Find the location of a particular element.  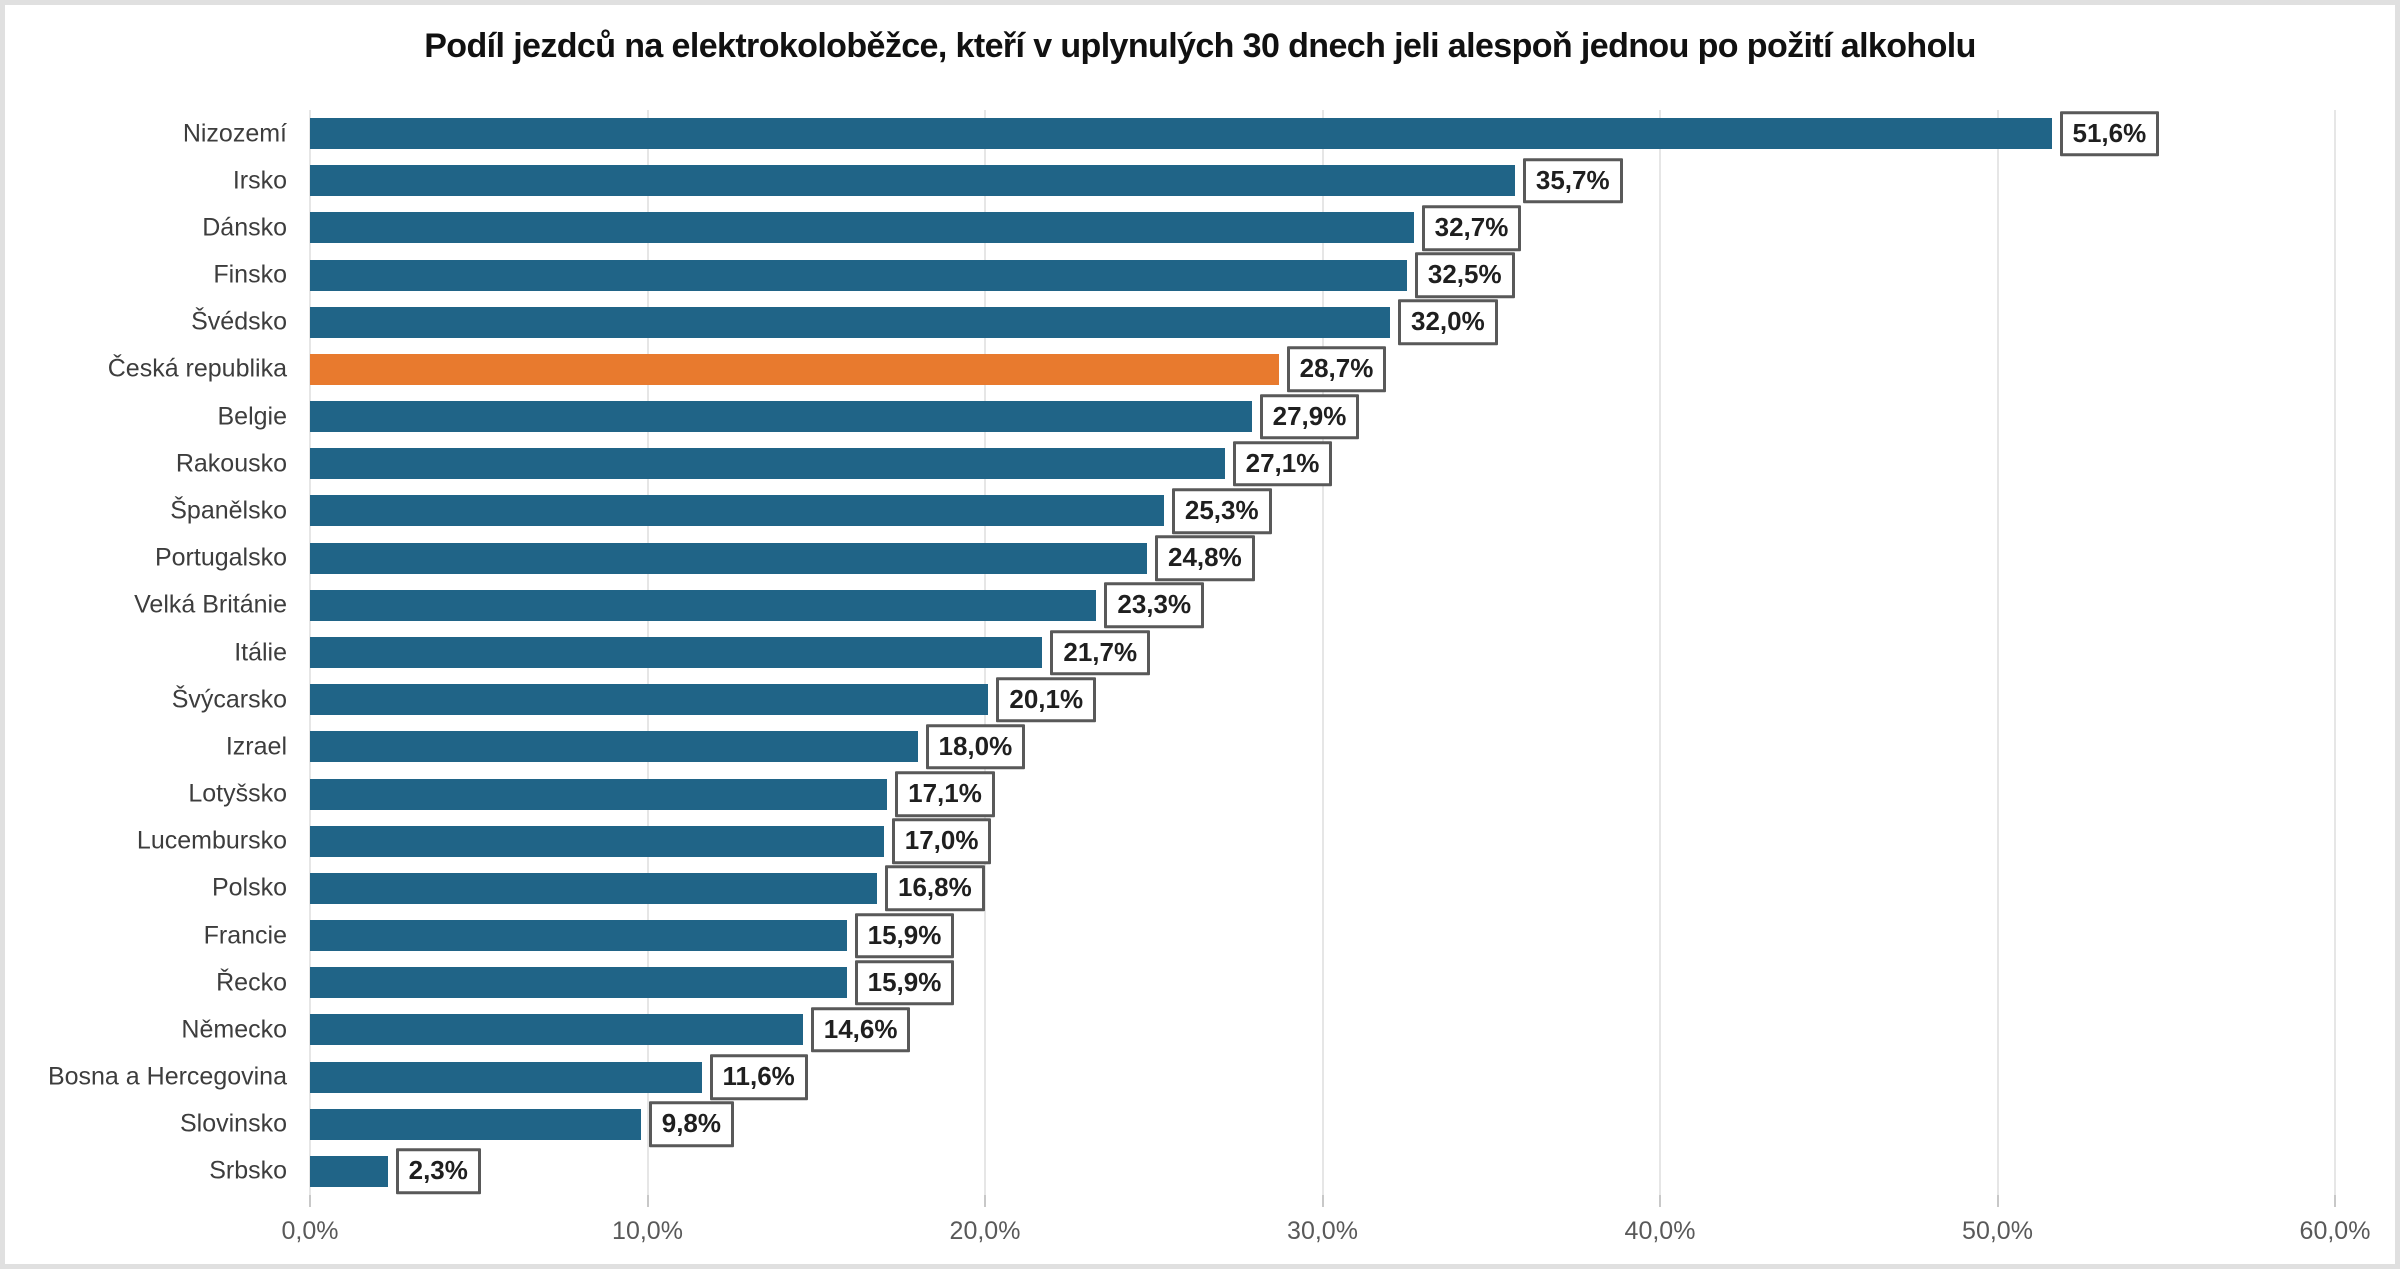

category-label: Velká Británie is located at coordinates (210, 604).